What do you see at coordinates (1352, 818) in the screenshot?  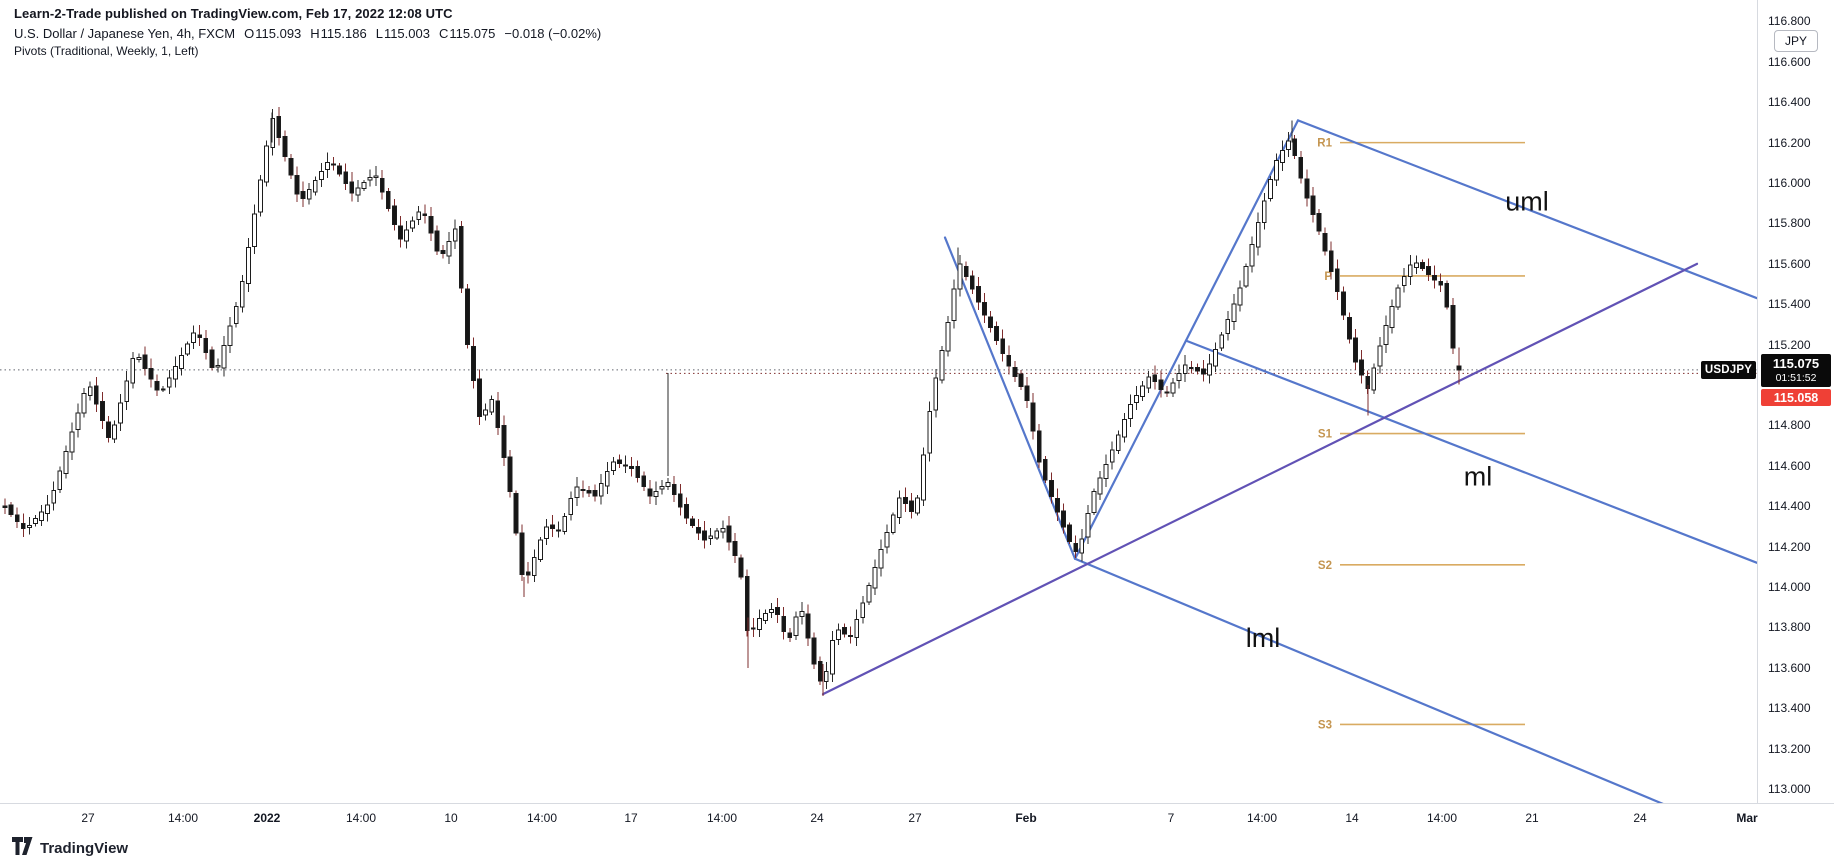 I see `time-tick-14: 14` at bounding box center [1352, 818].